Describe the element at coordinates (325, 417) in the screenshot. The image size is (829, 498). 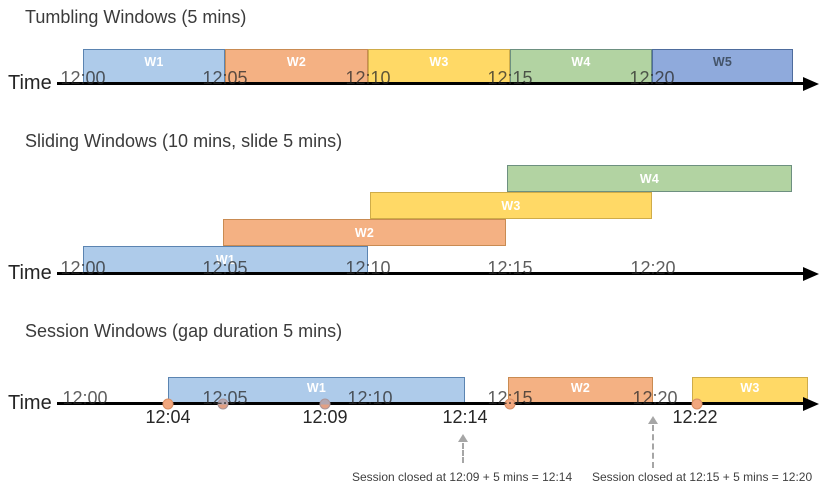
I see `event-time-label: 12:09` at that location.